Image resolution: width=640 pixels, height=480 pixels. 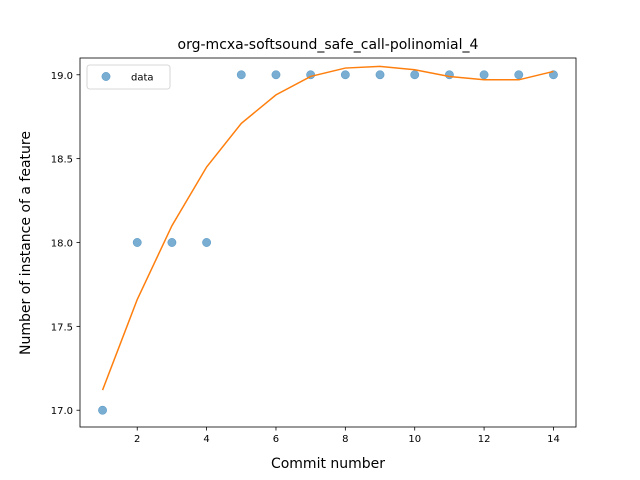 What do you see at coordinates (328, 464) in the screenshot?
I see `x-axis-label: Commit number` at bounding box center [328, 464].